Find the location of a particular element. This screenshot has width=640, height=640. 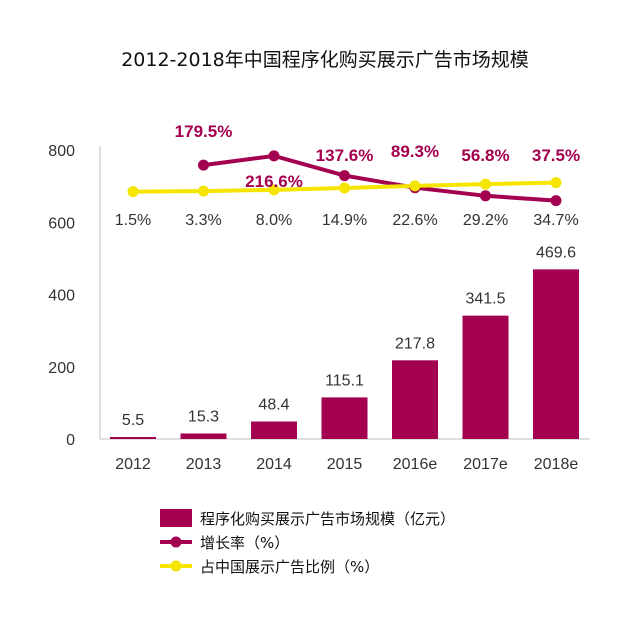

lines is located at coordinates (344, 178).